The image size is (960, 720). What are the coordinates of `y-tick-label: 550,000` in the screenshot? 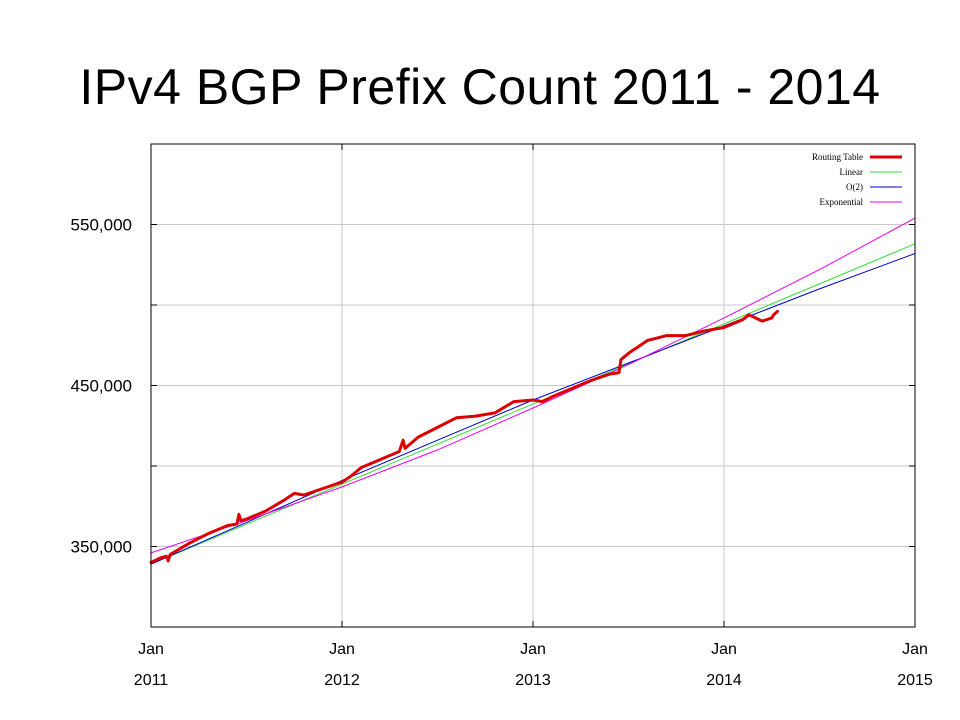 It's located at (101, 225).